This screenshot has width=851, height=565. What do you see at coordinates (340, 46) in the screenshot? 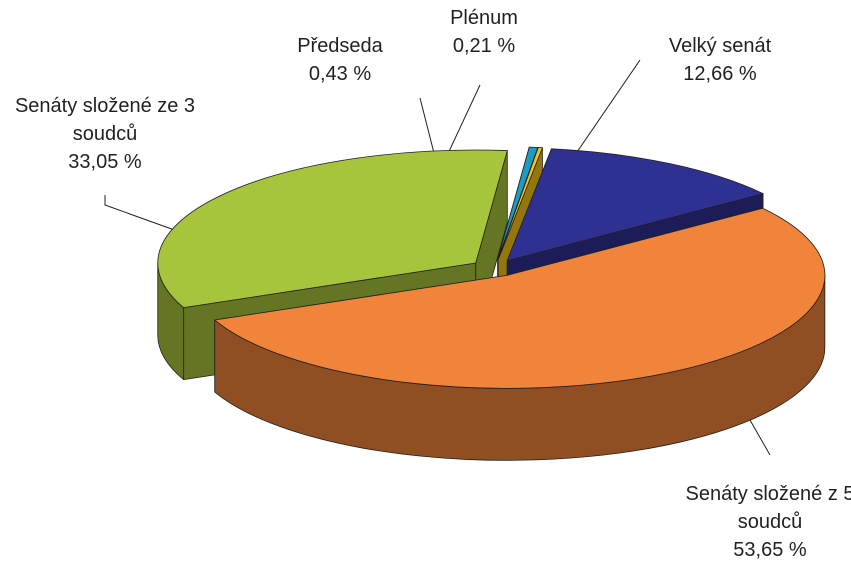
I see `label-name: Předseda` at bounding box center [340, 46].